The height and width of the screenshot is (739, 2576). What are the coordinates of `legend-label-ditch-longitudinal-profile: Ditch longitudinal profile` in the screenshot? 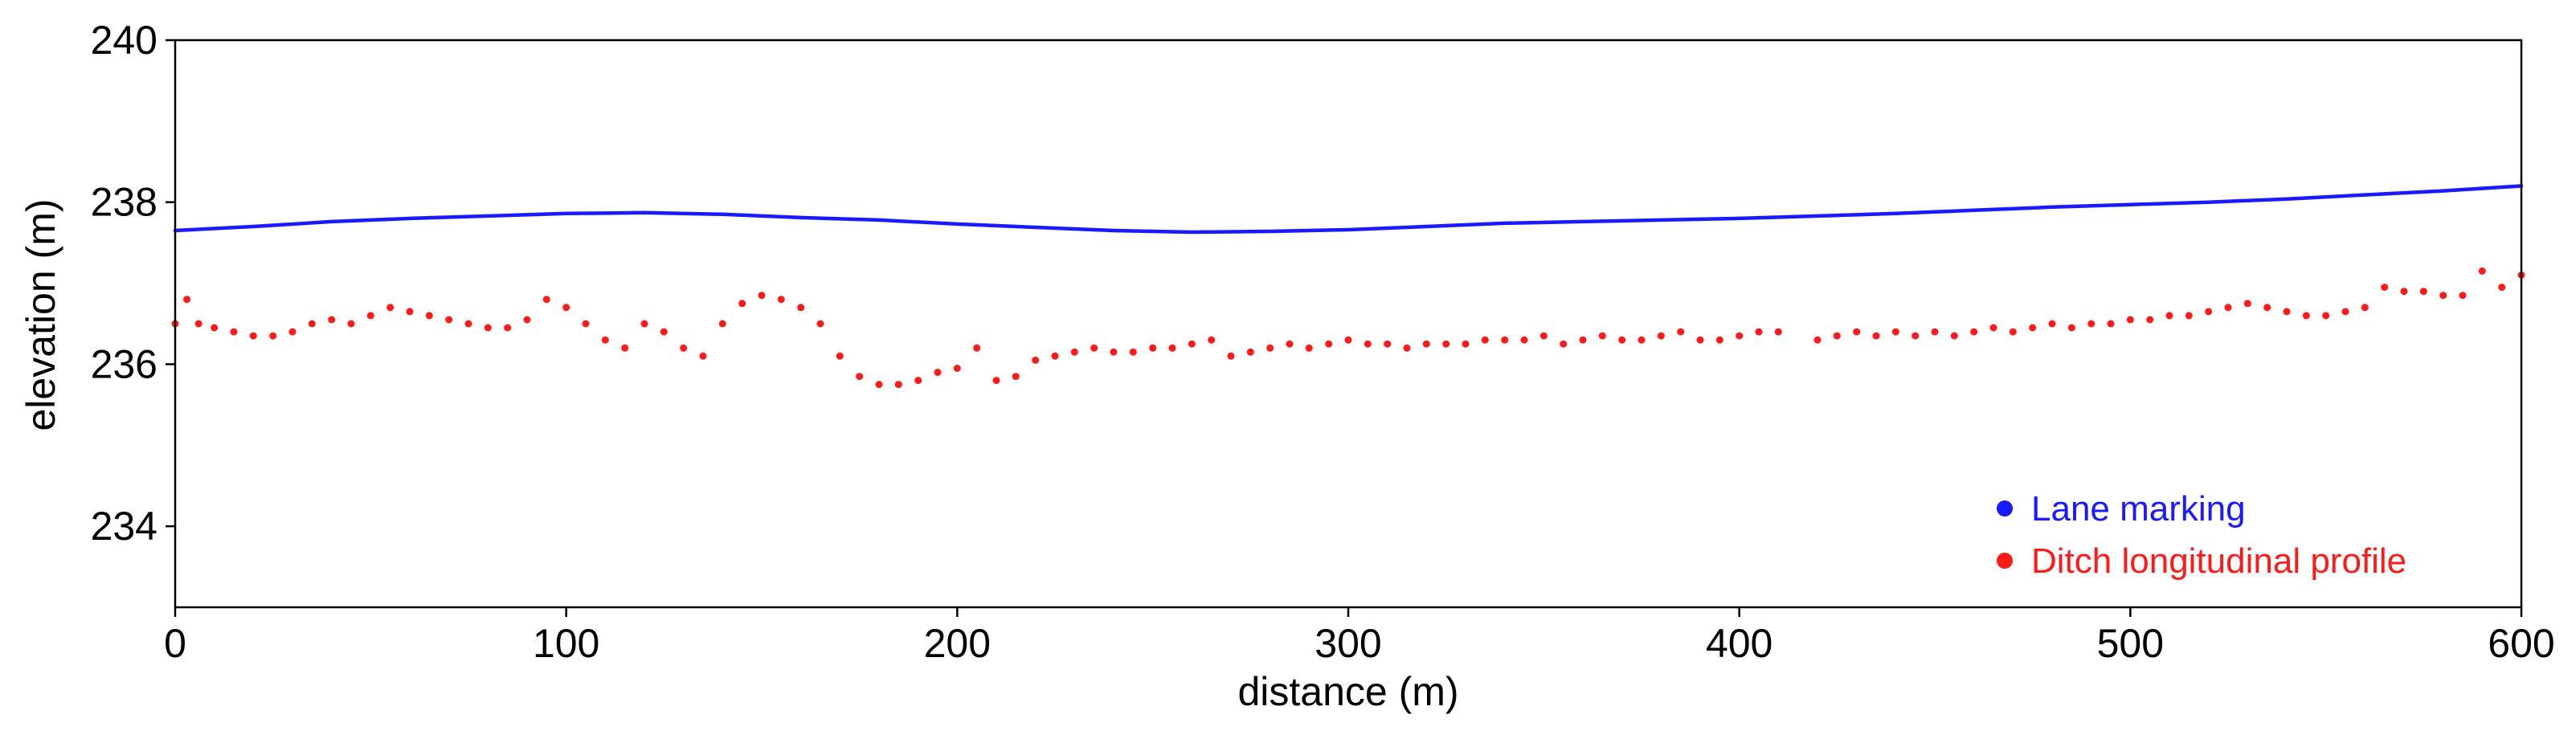 It's located at (2218, 561).